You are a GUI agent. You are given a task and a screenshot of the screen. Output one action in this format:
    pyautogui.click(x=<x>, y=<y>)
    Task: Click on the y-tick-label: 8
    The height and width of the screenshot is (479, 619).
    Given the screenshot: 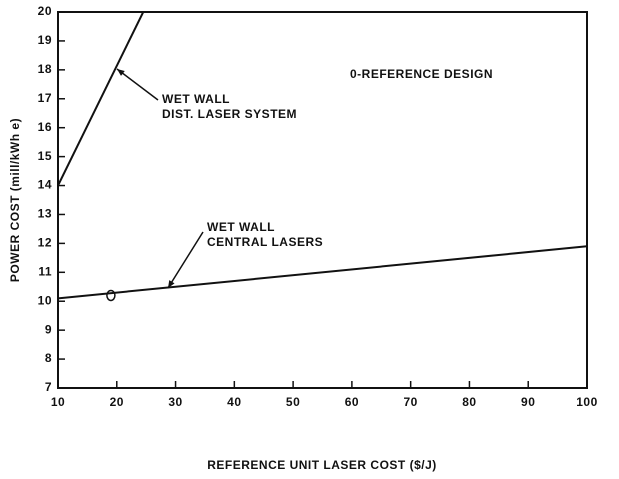 What is the action you would take?
    pyautogui.click(x=48, y=358)
    